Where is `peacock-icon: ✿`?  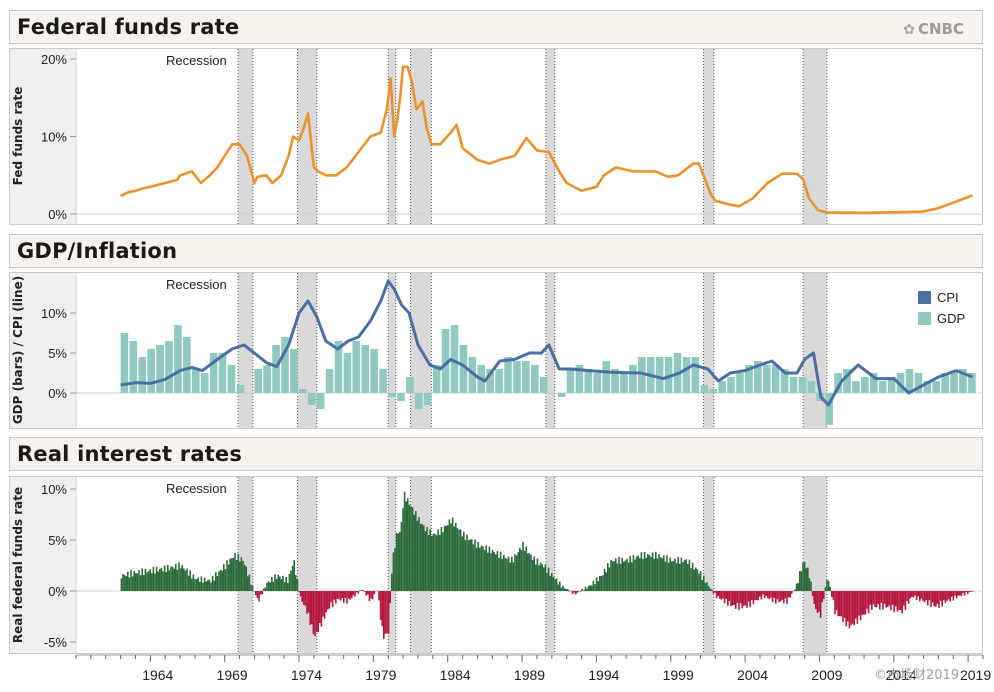
peacock-icon: ✿ is located at coordinates (909, 30).